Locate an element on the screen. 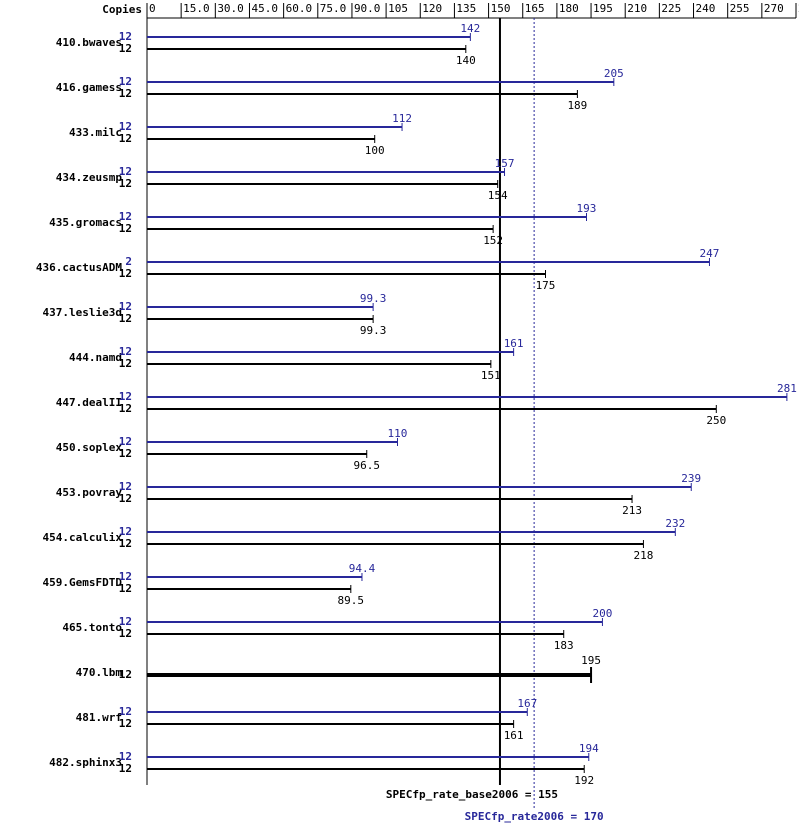 This screenshot has height=831, width=799. value-label: 142 is located at coordinates (470, 28).